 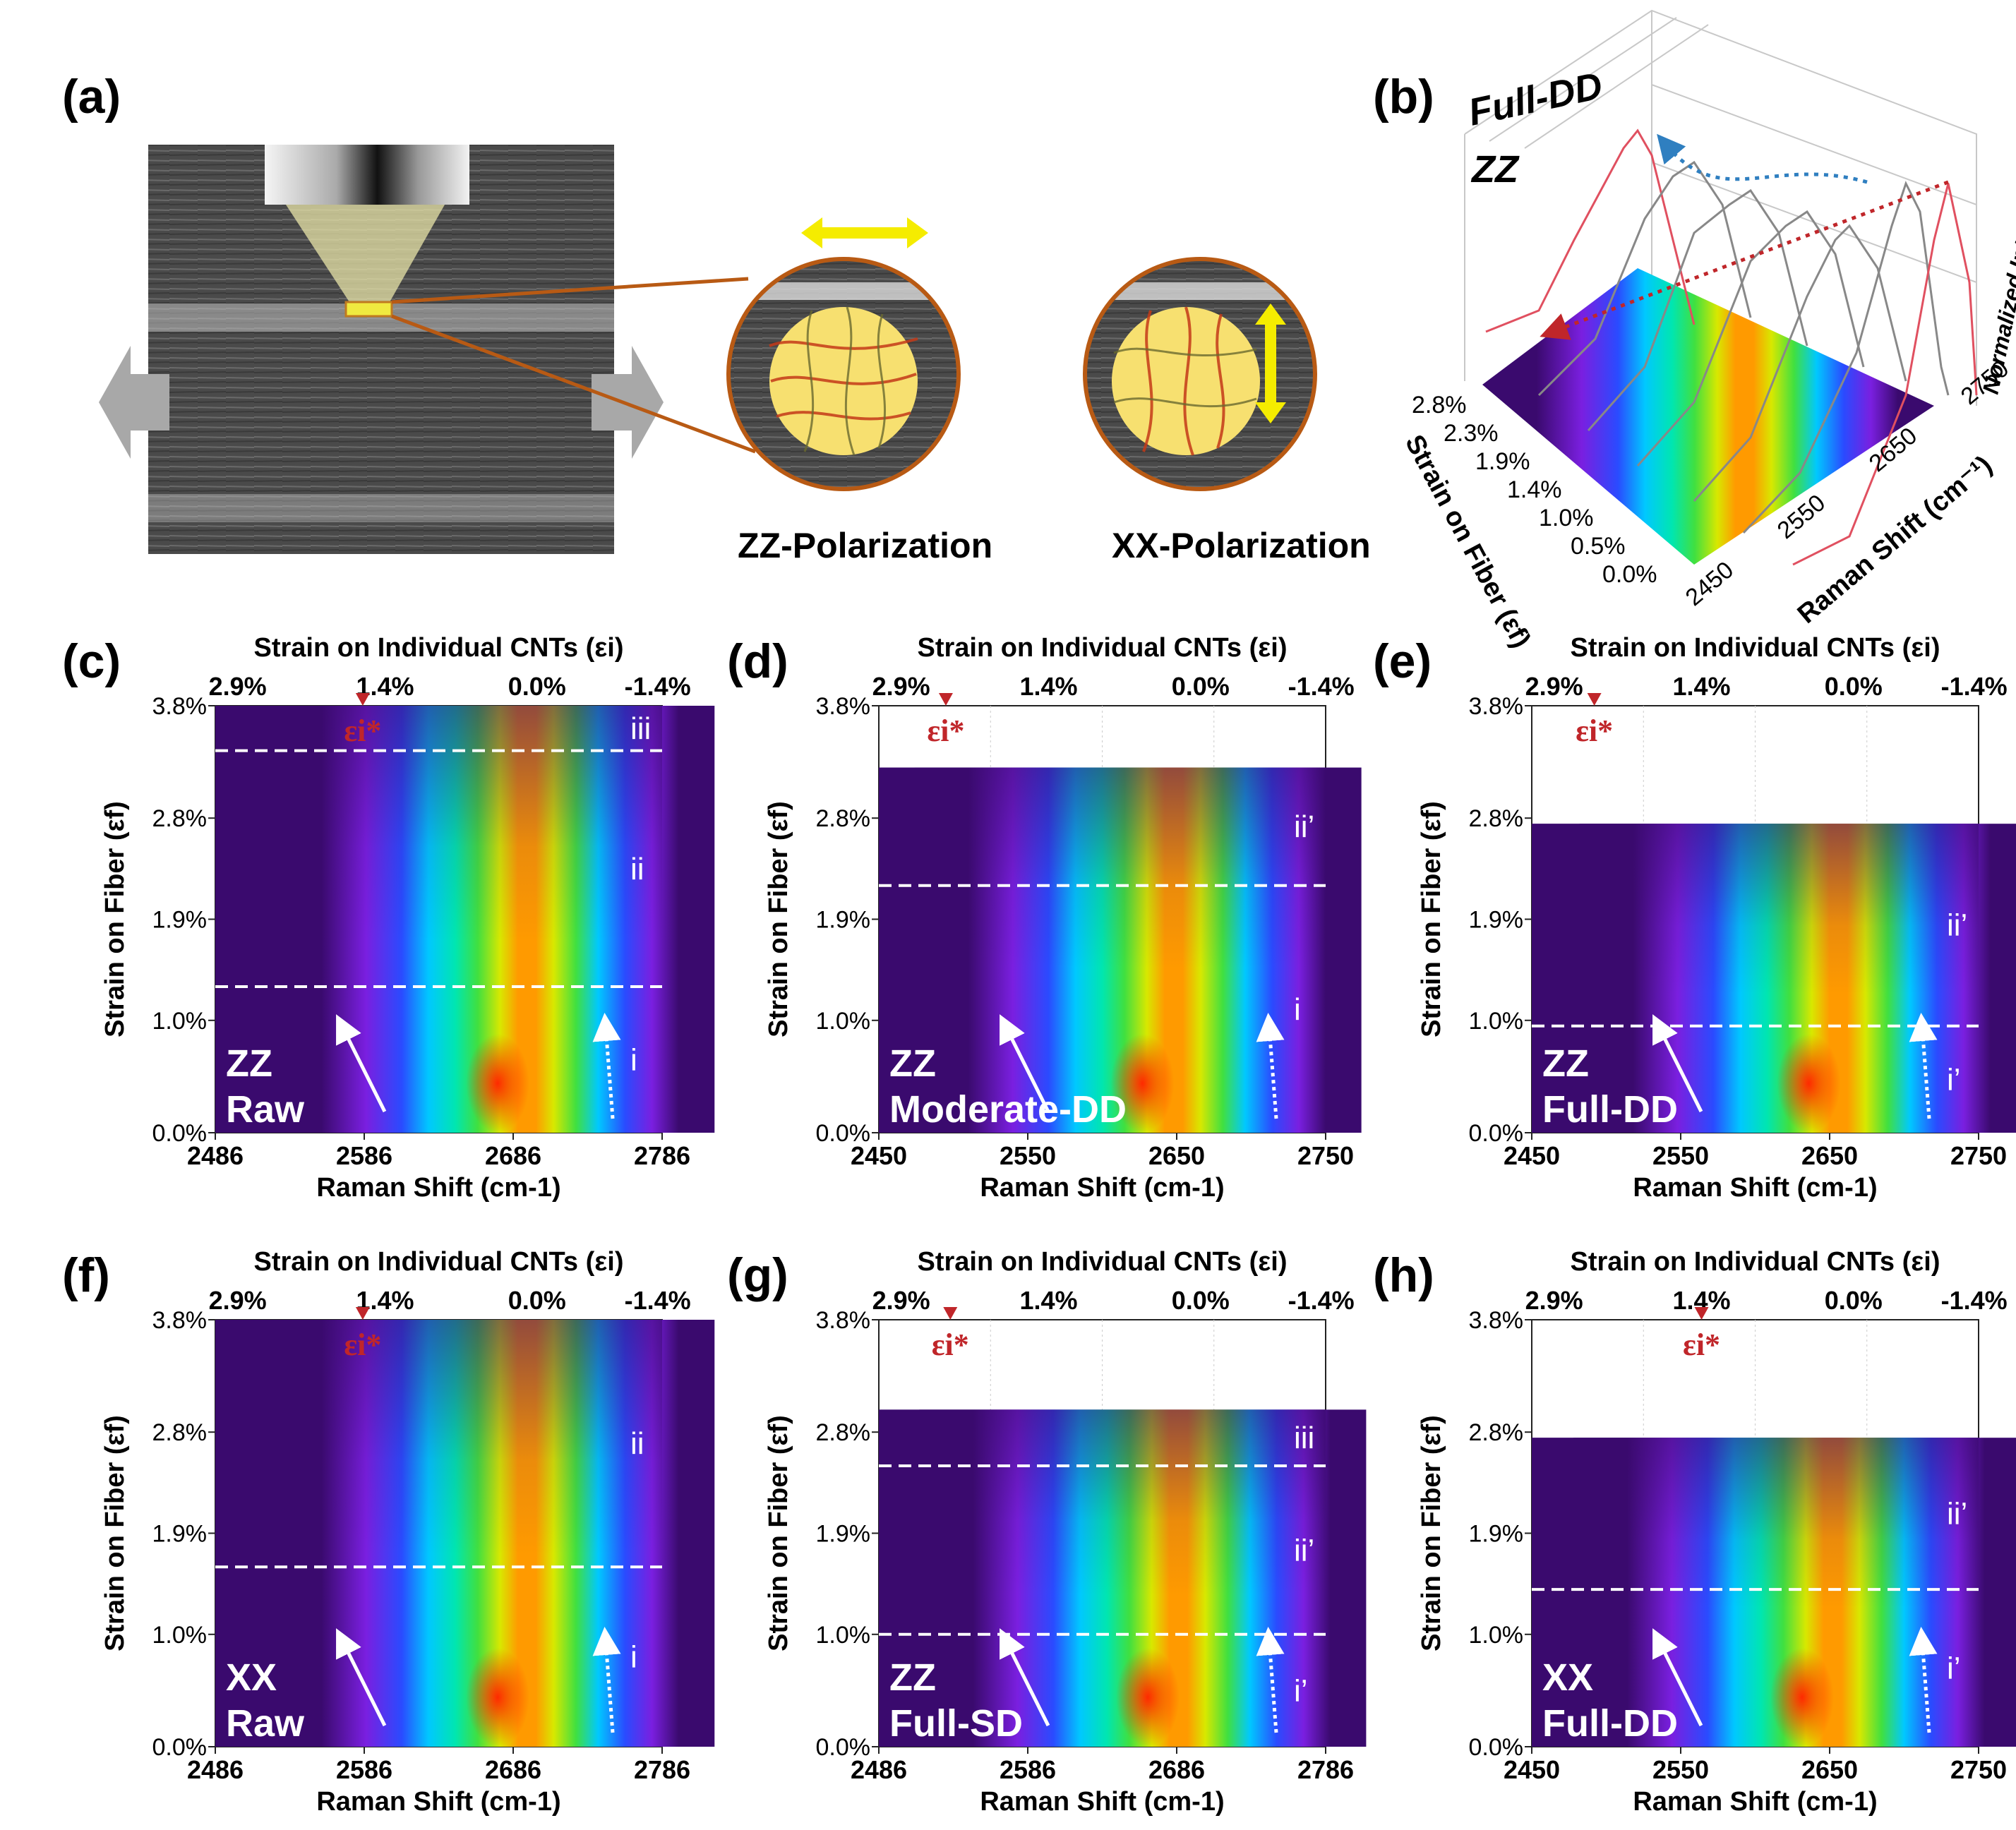 What do you see at coordinates (865, 232) in the screenshot?
I see `zz-polarization-arrow` at bounding box center [865, 232].